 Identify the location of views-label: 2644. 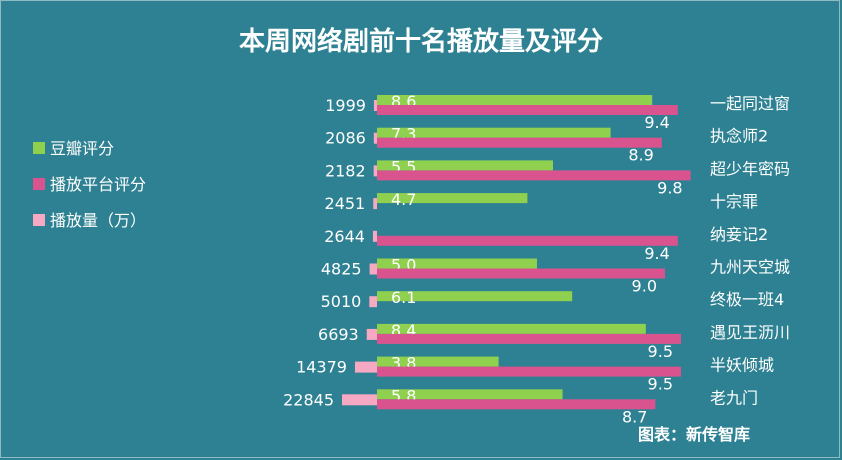
(344, 236).